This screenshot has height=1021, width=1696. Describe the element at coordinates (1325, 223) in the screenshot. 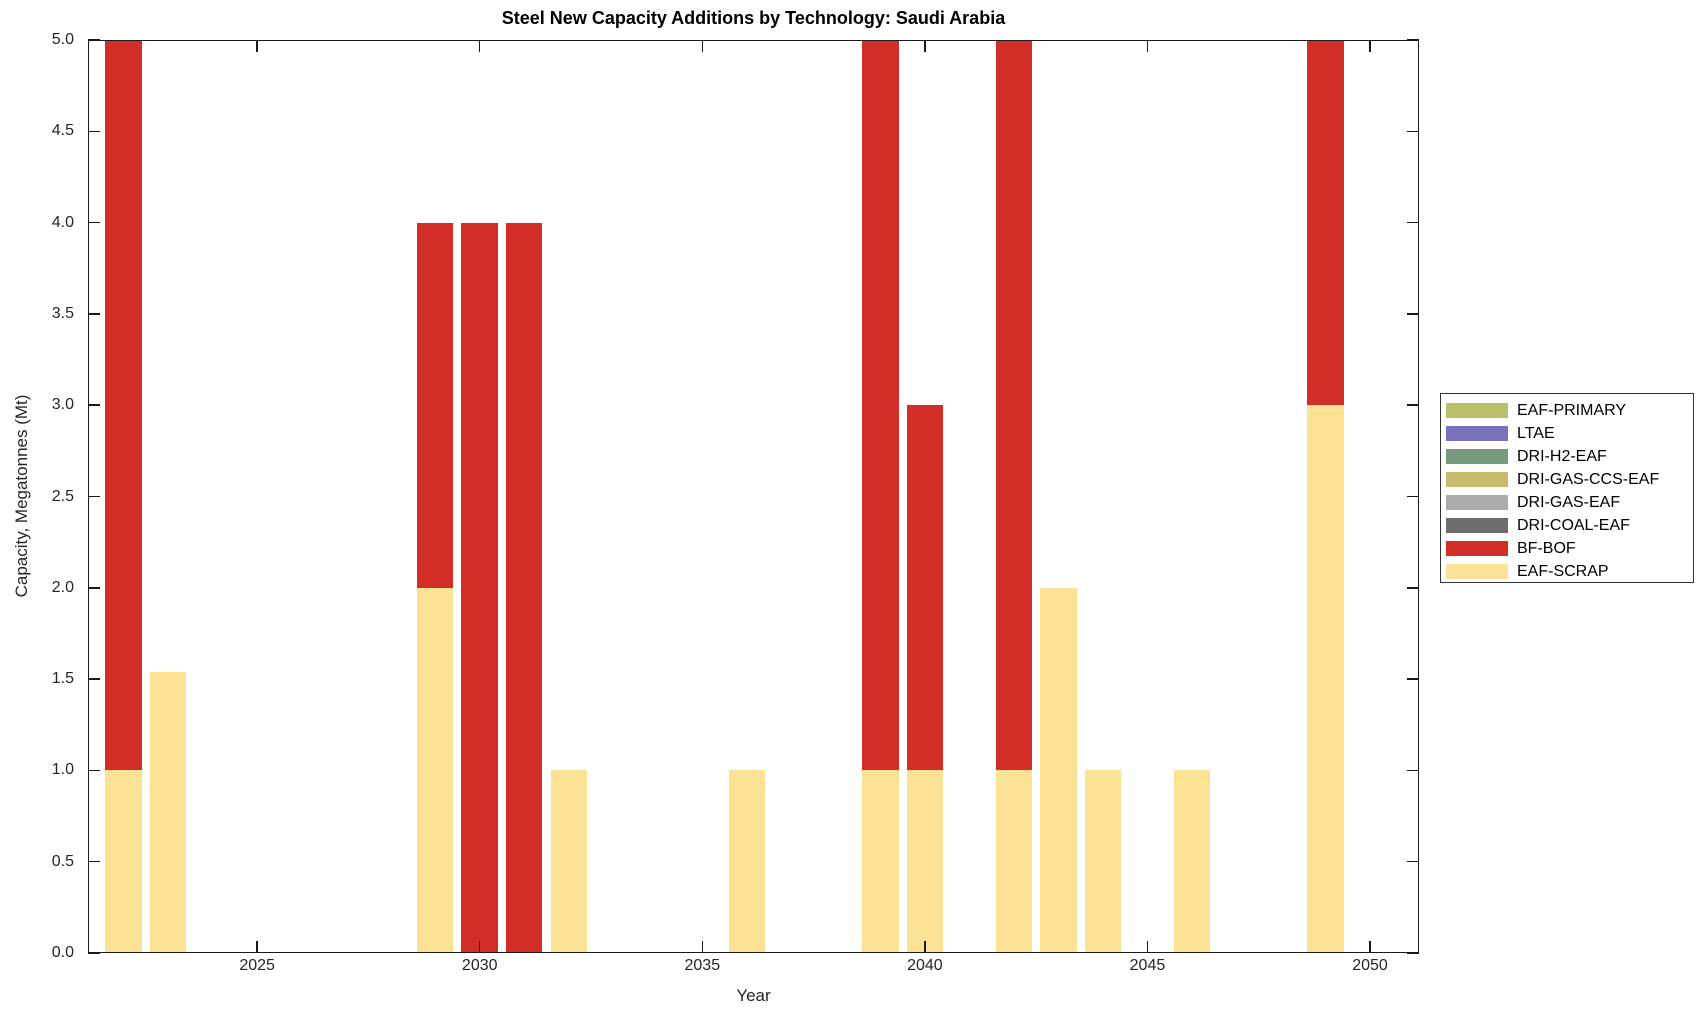

I see `bar-segment-bf-bof-2049` at that location.